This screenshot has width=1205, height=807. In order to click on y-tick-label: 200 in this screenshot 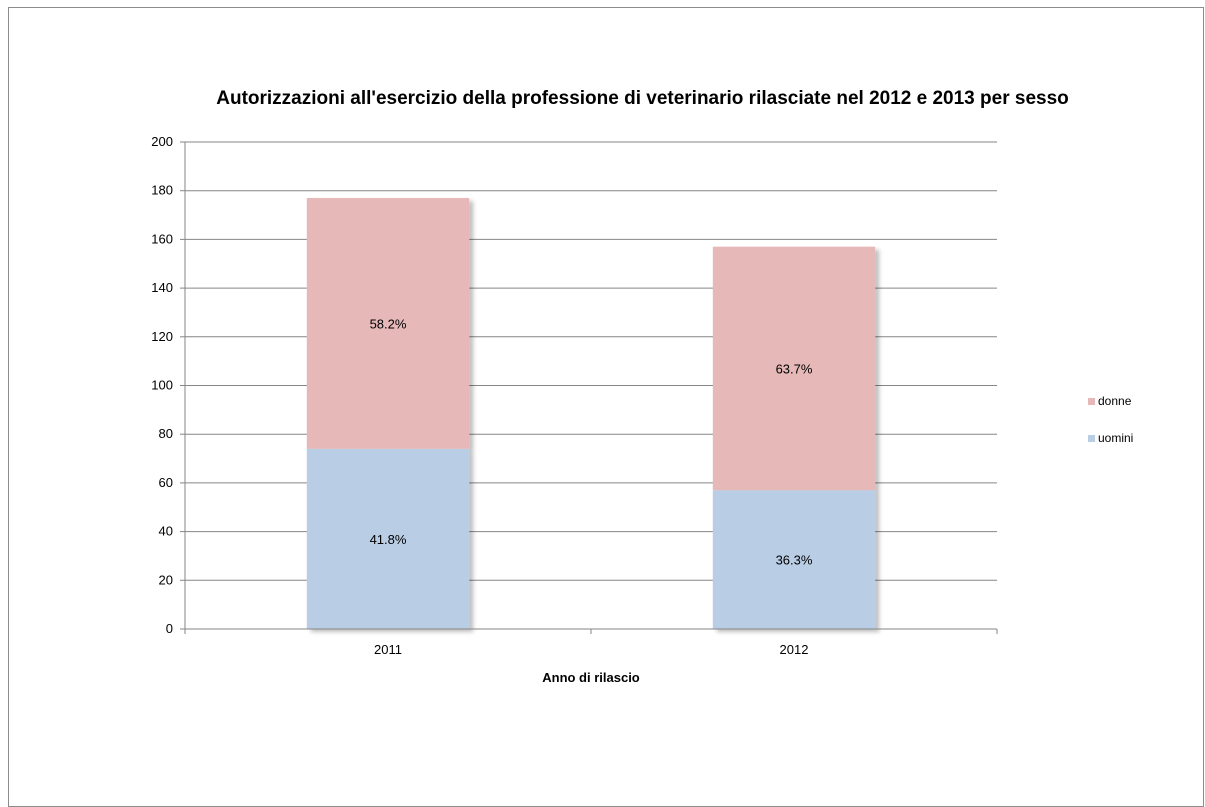, I will do `click(162, 141)`.